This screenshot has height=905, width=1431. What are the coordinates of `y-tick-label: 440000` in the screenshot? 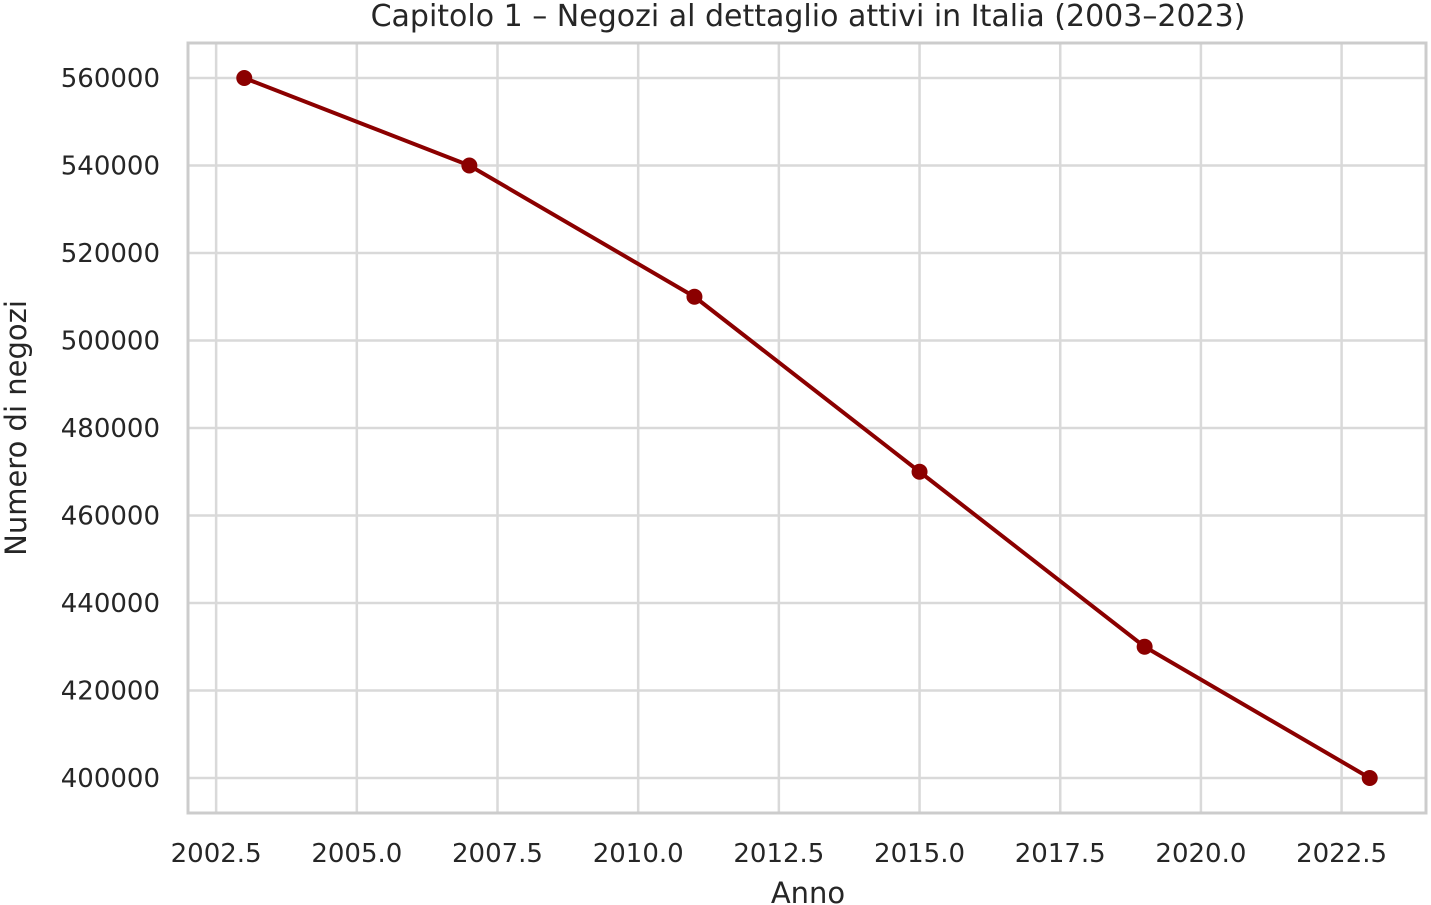 It's located at (110, 604).